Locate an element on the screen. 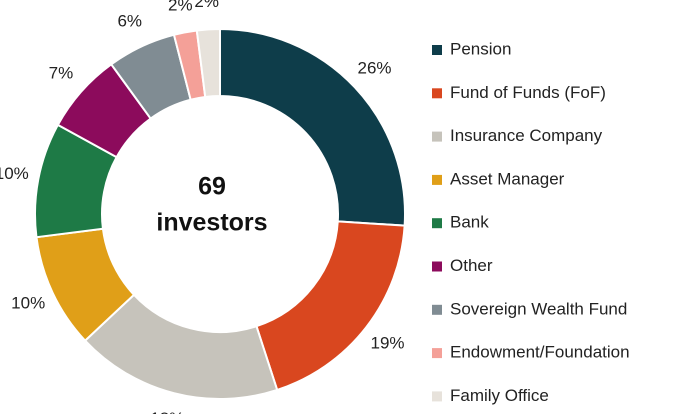 This screenshot has width=677, height=414. legend-label: Asset Manager is located at coordinates (507, 178).